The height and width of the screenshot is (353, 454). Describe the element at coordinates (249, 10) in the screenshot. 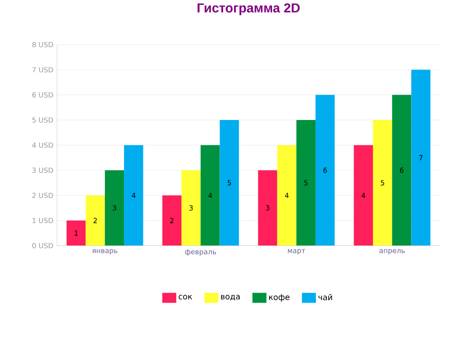

I see `chart-title: Гистограмма 2D` at that location.